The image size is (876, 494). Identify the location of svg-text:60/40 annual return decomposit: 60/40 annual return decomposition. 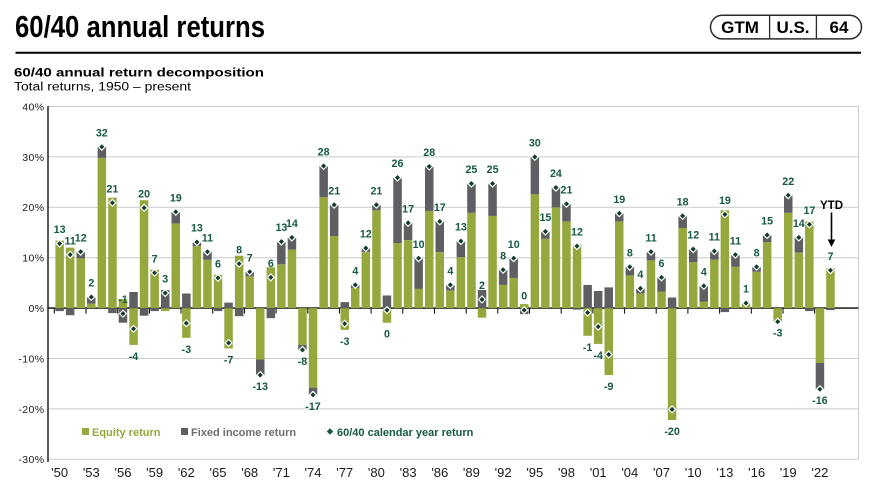
(139, 73).